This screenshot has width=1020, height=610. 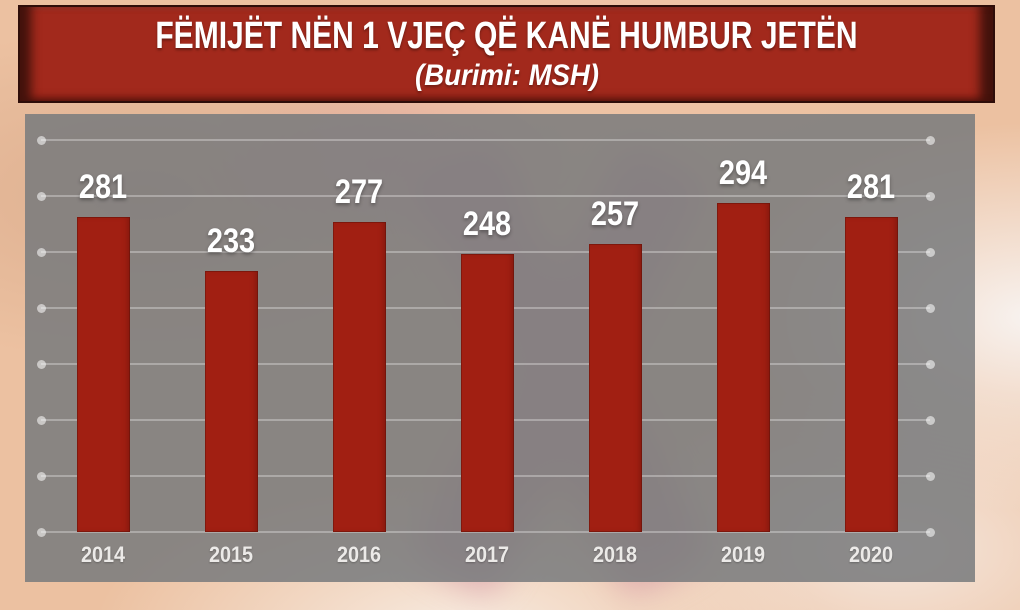 I want to click on bar-value-label: 248, so click(x=487, y=224).